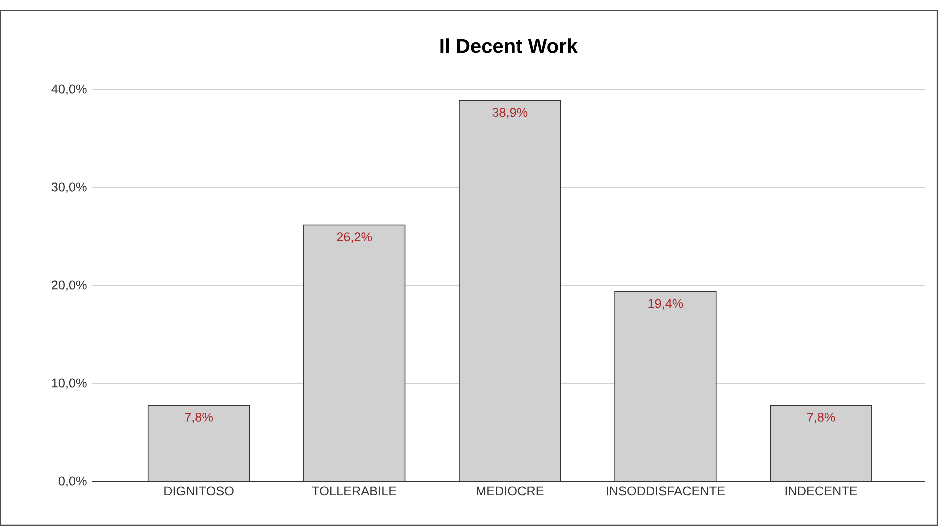  Describe the element at coordinates (509, 46) in the screenshot. I see `chart-title: Il Decent Work` at that location.